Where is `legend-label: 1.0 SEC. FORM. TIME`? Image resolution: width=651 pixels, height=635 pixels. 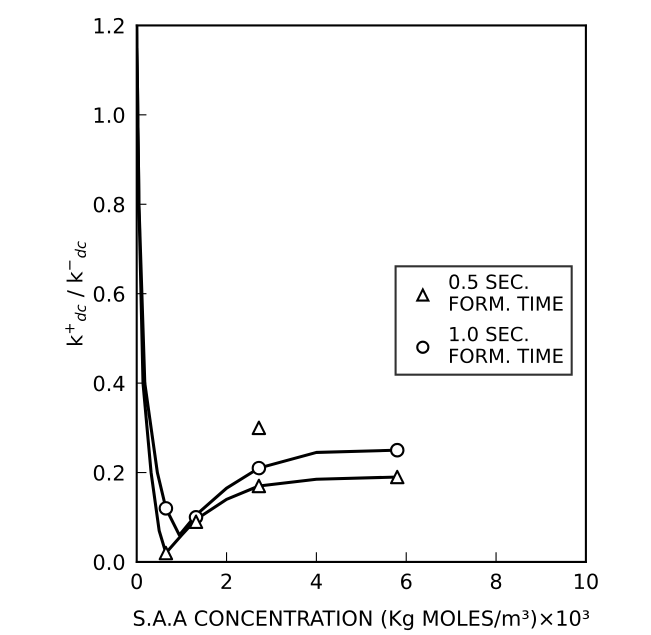
legend-label: 1.0 SEC. FORM. TIME is located at coordinates (506, 345).